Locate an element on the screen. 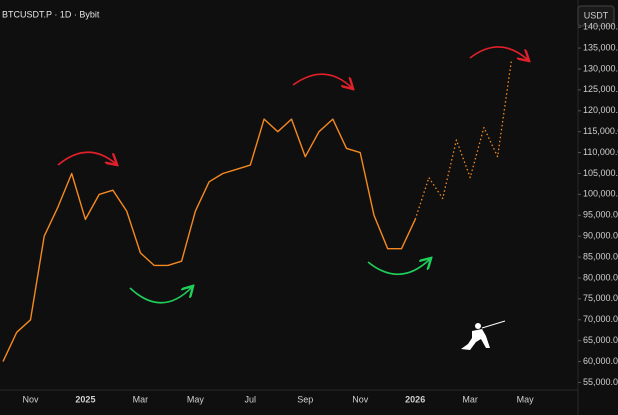 Image resolution: width=618 pixels, height=415 pixels. y-tick-label: 140,000.0 is located at coordinates (600, 27).